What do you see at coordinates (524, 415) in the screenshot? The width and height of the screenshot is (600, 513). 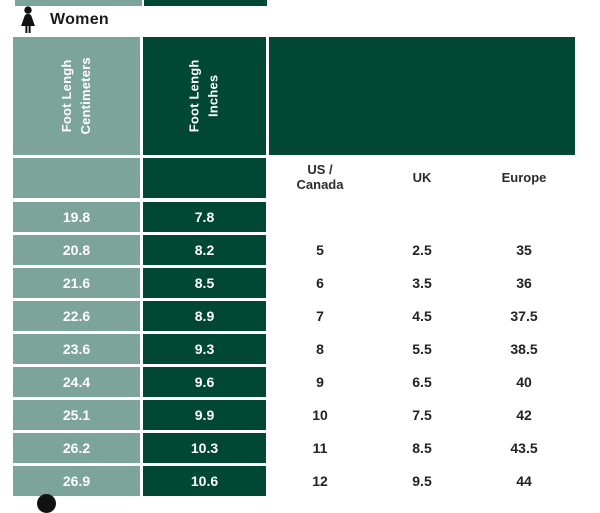 I see `cell-europe: 42` at bounding box center [524, 415].